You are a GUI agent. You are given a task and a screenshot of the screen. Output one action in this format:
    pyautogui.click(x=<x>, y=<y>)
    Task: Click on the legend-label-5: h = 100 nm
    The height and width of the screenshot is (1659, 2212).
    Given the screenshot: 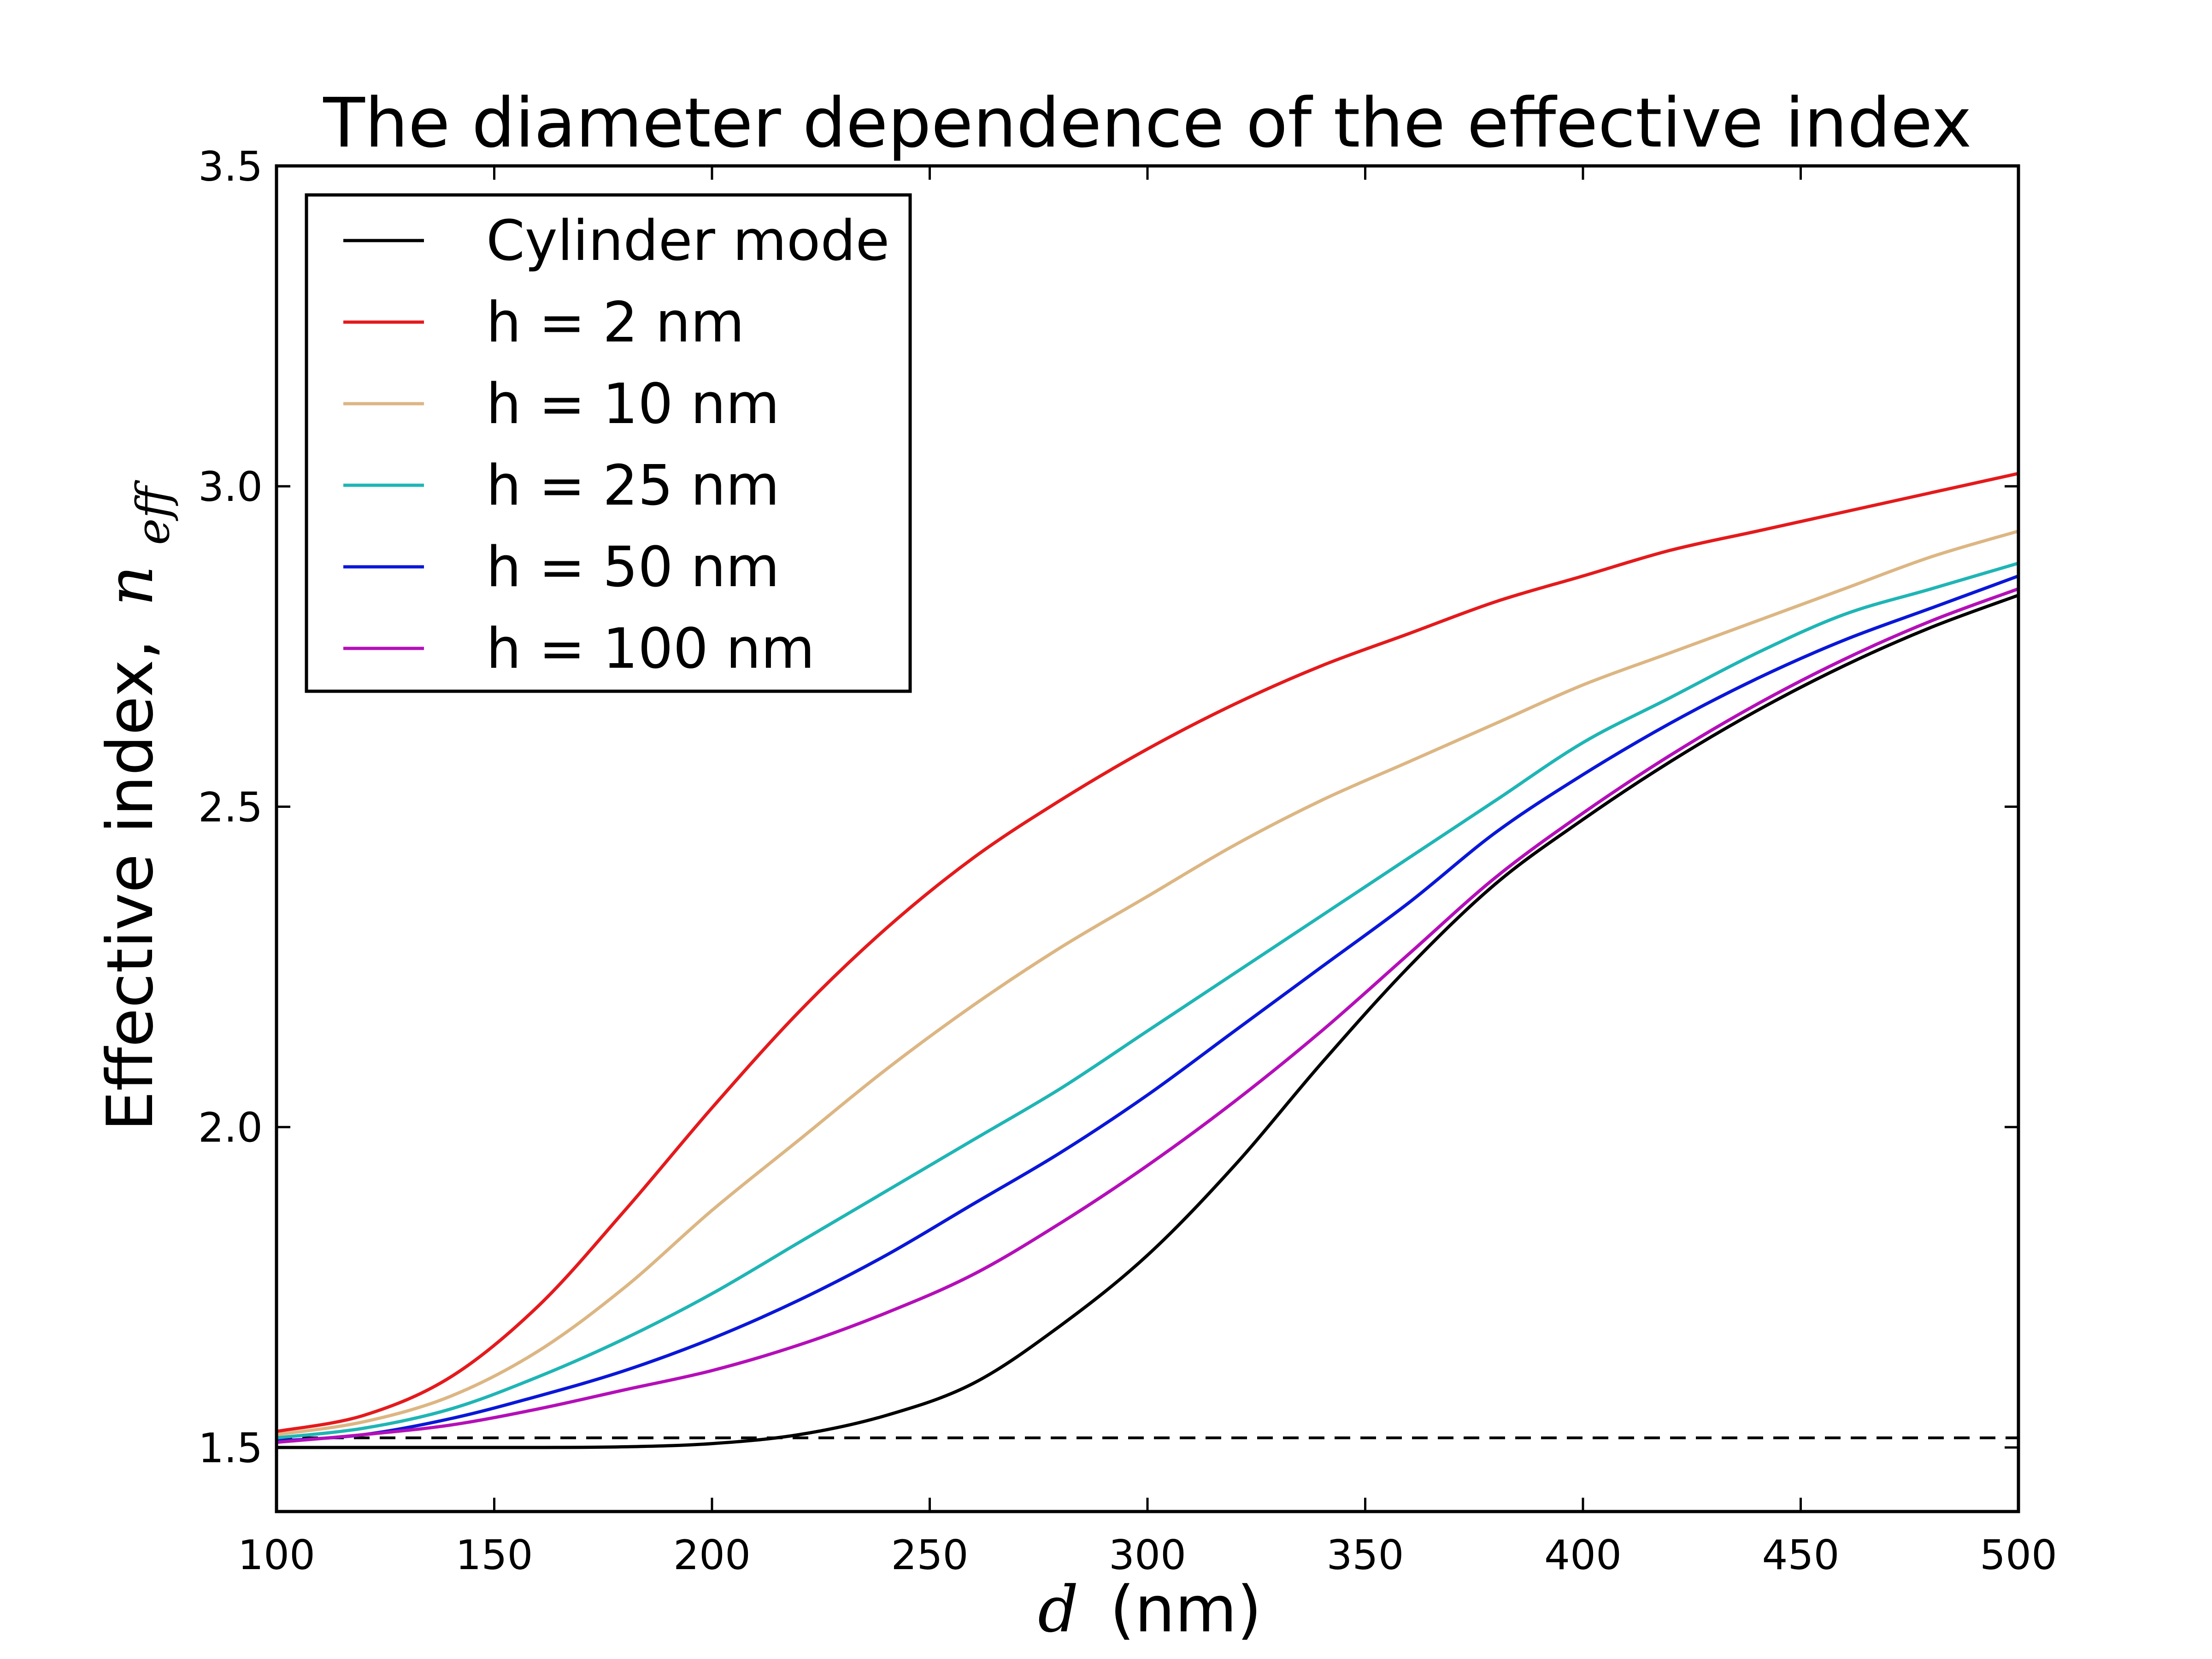 What is the action you would take?
    pyautogui.click(x=650, y=649)
    